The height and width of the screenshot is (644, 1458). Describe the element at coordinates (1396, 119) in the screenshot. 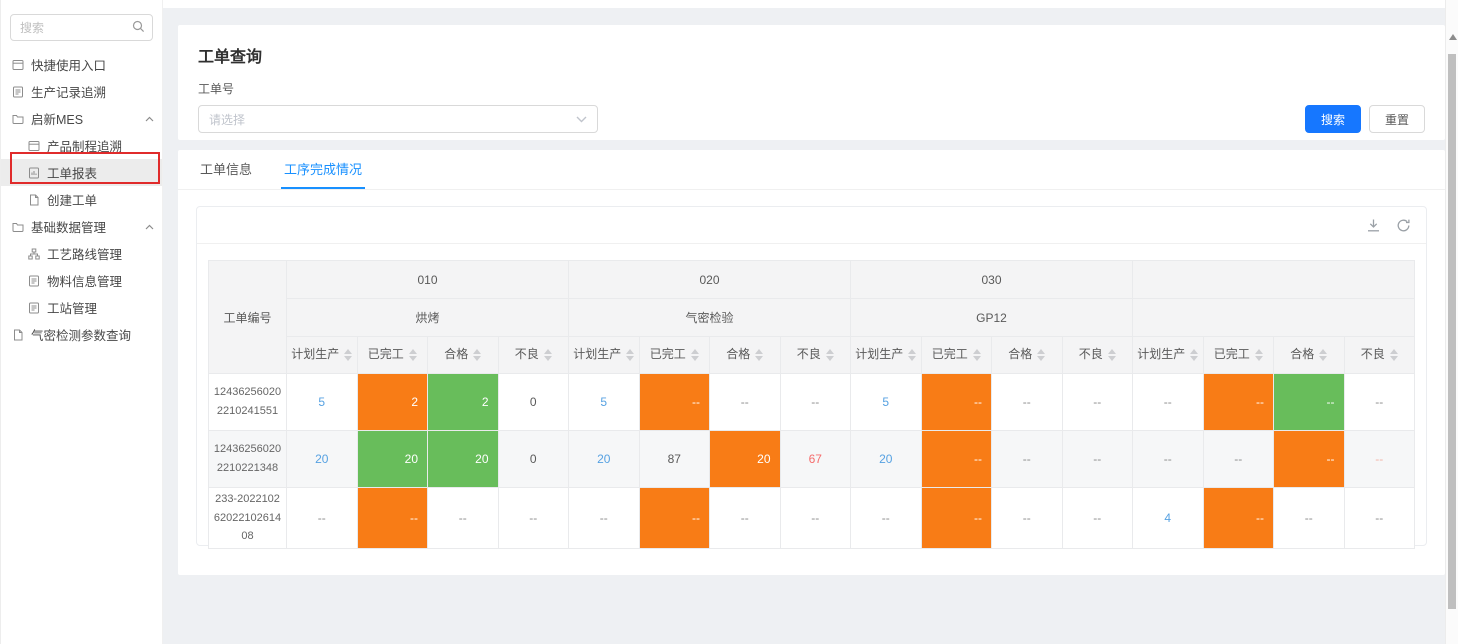

I see `reset-button: 重置` at that location.